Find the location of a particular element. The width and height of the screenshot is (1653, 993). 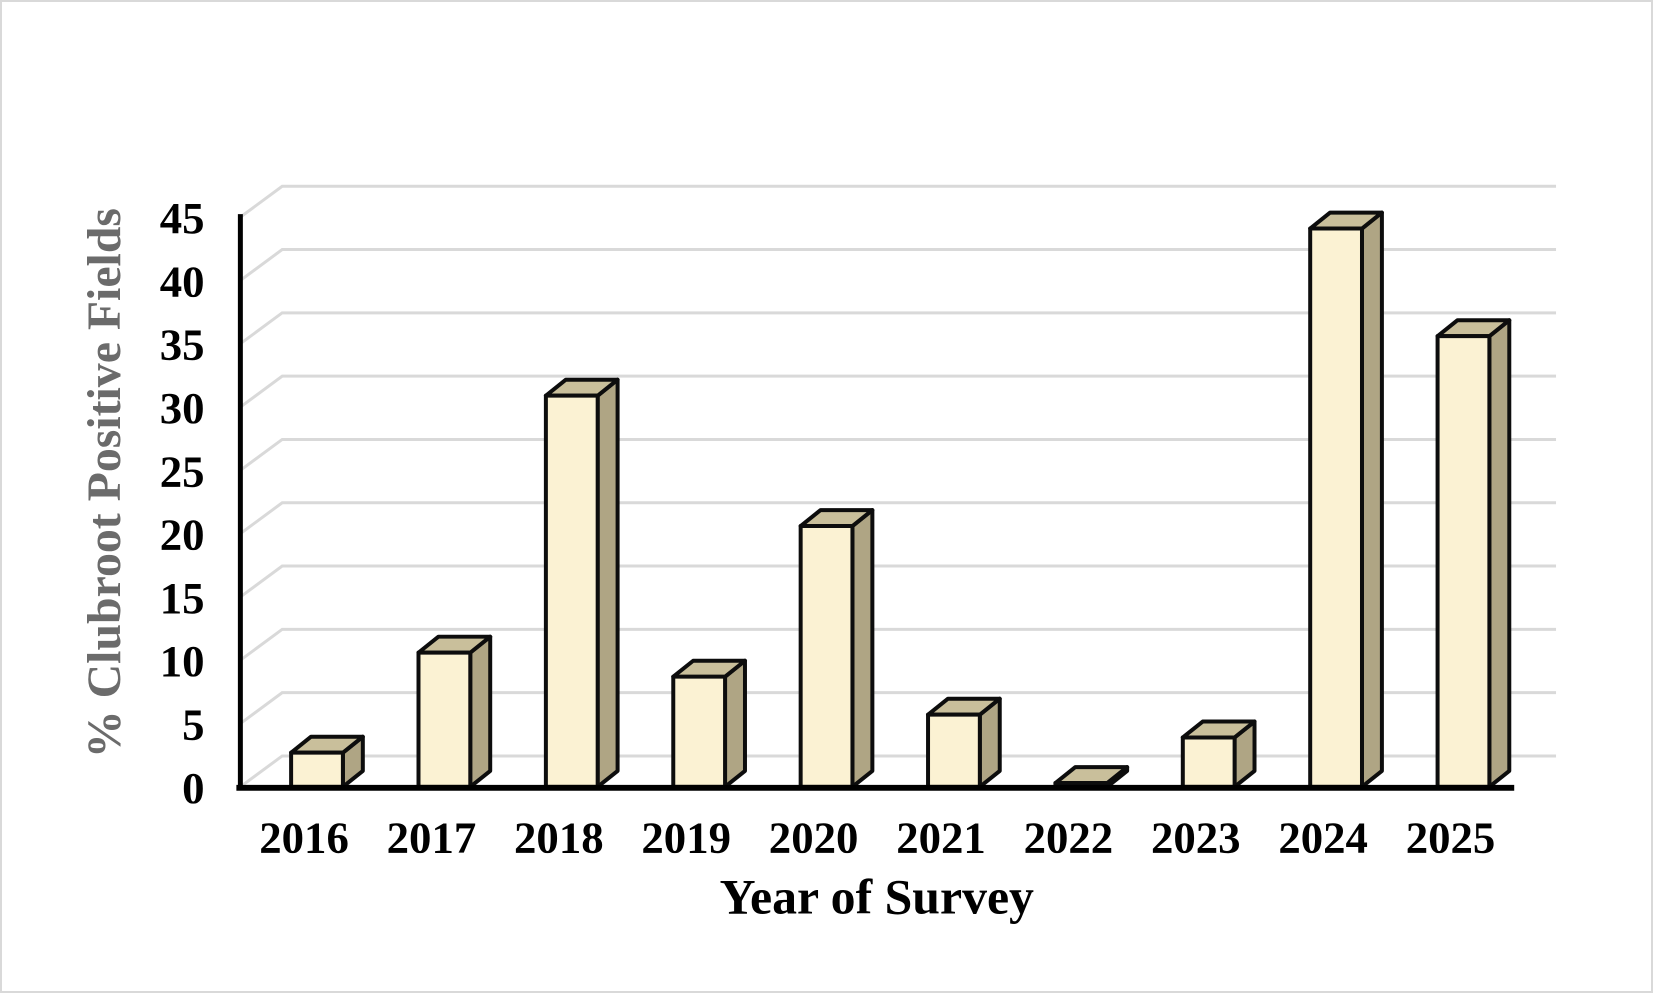

y-tick-label-40: 40 is located at coordinates (182, 281).